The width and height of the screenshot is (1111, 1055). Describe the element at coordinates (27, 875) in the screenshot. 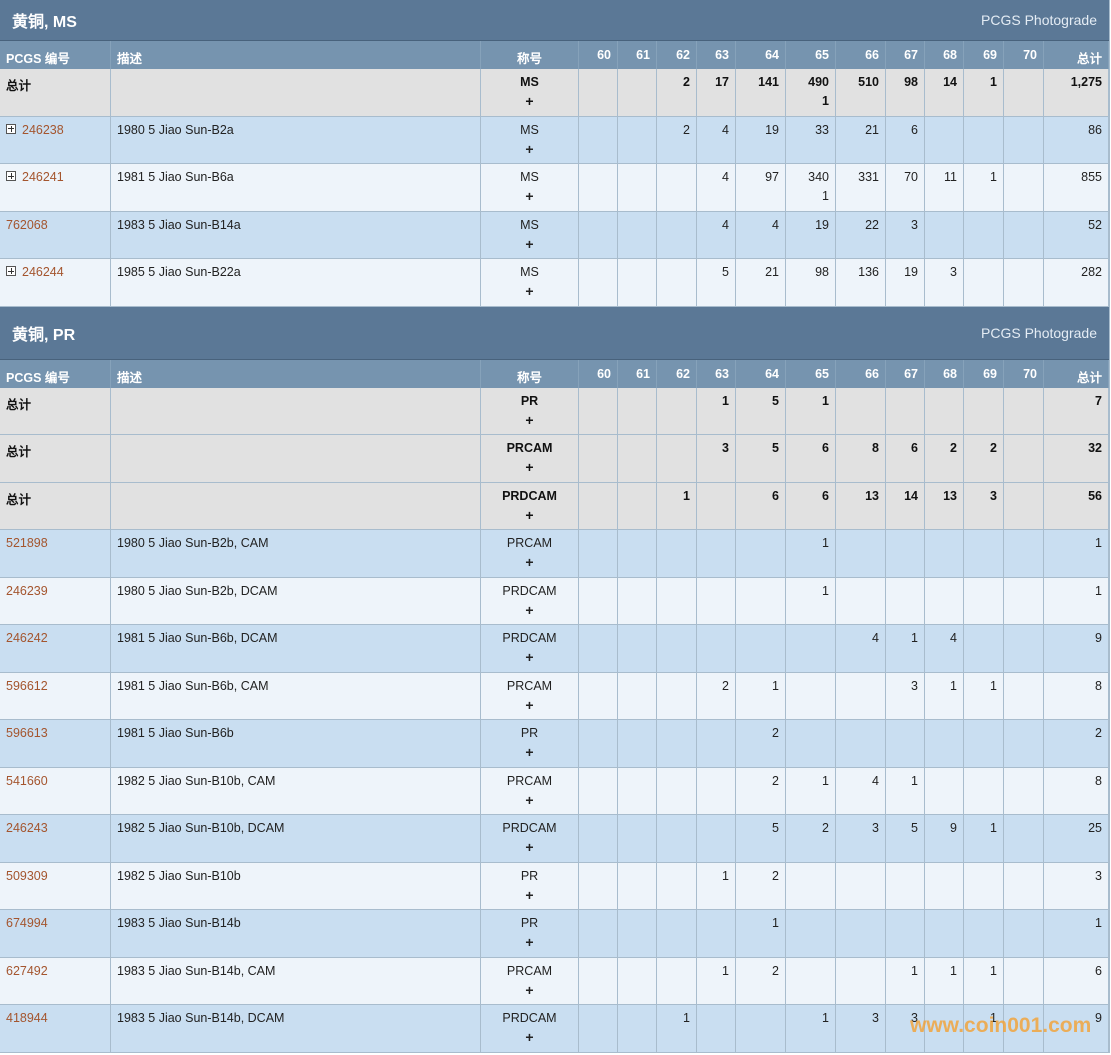

I see `pcgs-number-link: 509309` at that location.